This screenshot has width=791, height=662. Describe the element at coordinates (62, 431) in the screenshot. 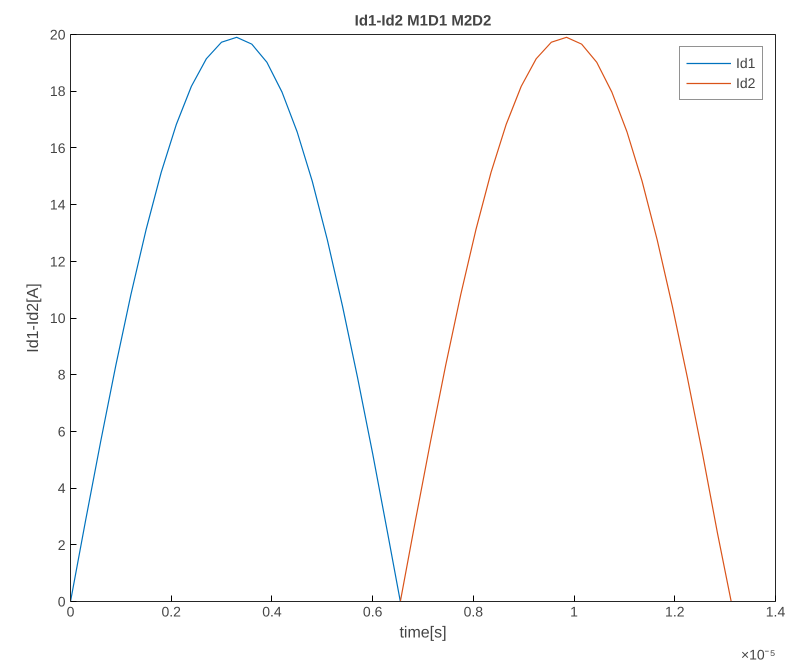

I see `y-tick-label: 6` at that location.